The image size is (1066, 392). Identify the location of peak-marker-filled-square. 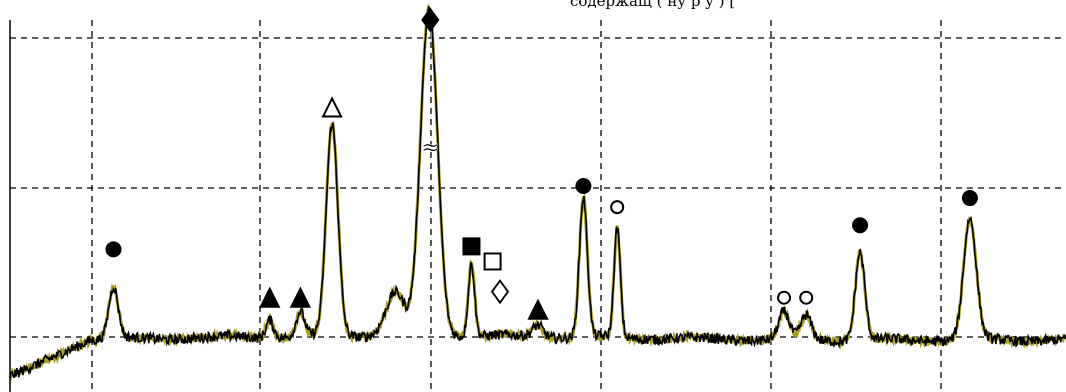
(471, 246).